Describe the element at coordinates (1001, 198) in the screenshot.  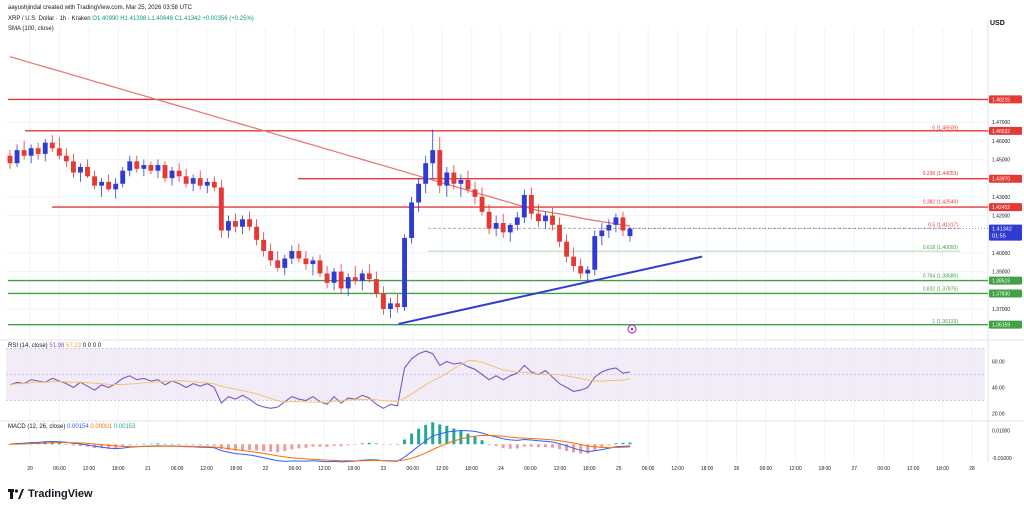
I see `y-tick-label: 1.43000` at that location.